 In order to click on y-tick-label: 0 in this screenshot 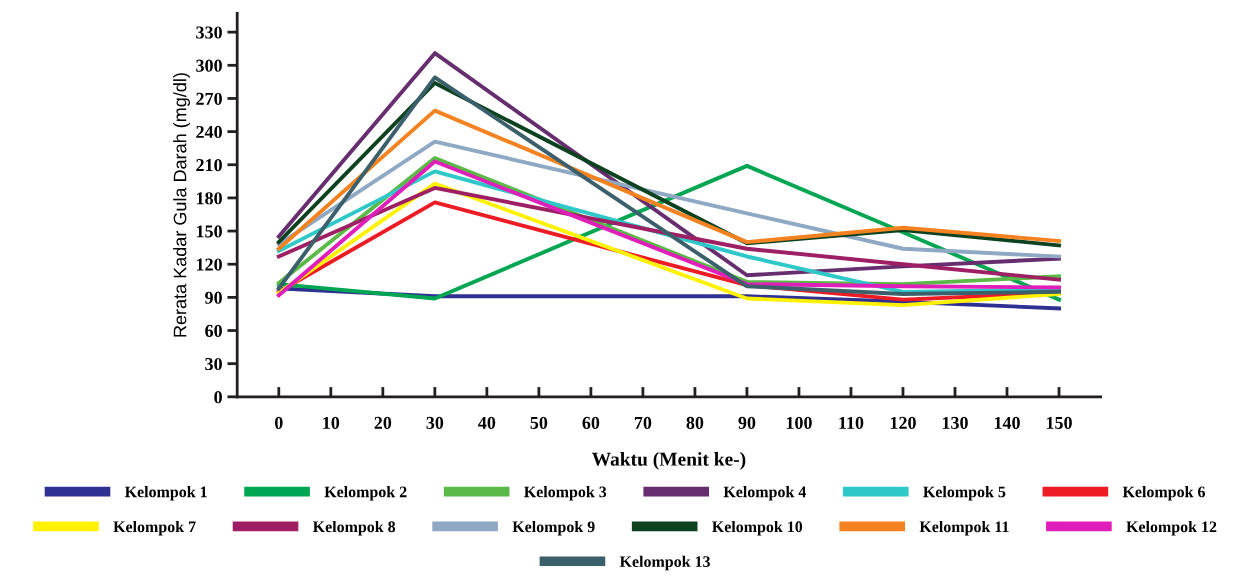, I will do `click(218, 397)`.